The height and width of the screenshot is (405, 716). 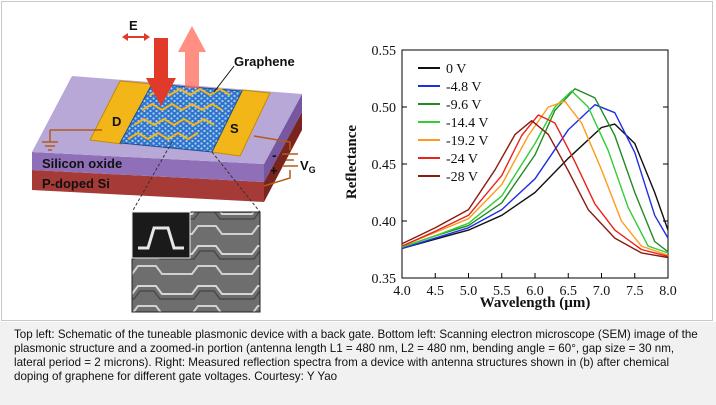 What do you see at coordinates (467, 123) in the screenshot?
I see `legend-label-3: -14.4 V` at bounding box center [467, 123].